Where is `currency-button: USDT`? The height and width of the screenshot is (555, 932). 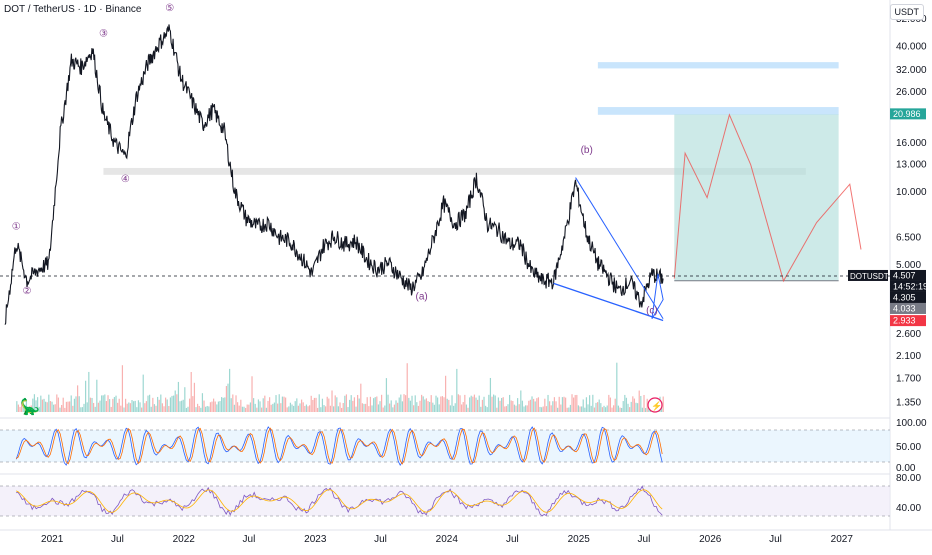 currency-button: USDT is located at coordinates (906, 12).